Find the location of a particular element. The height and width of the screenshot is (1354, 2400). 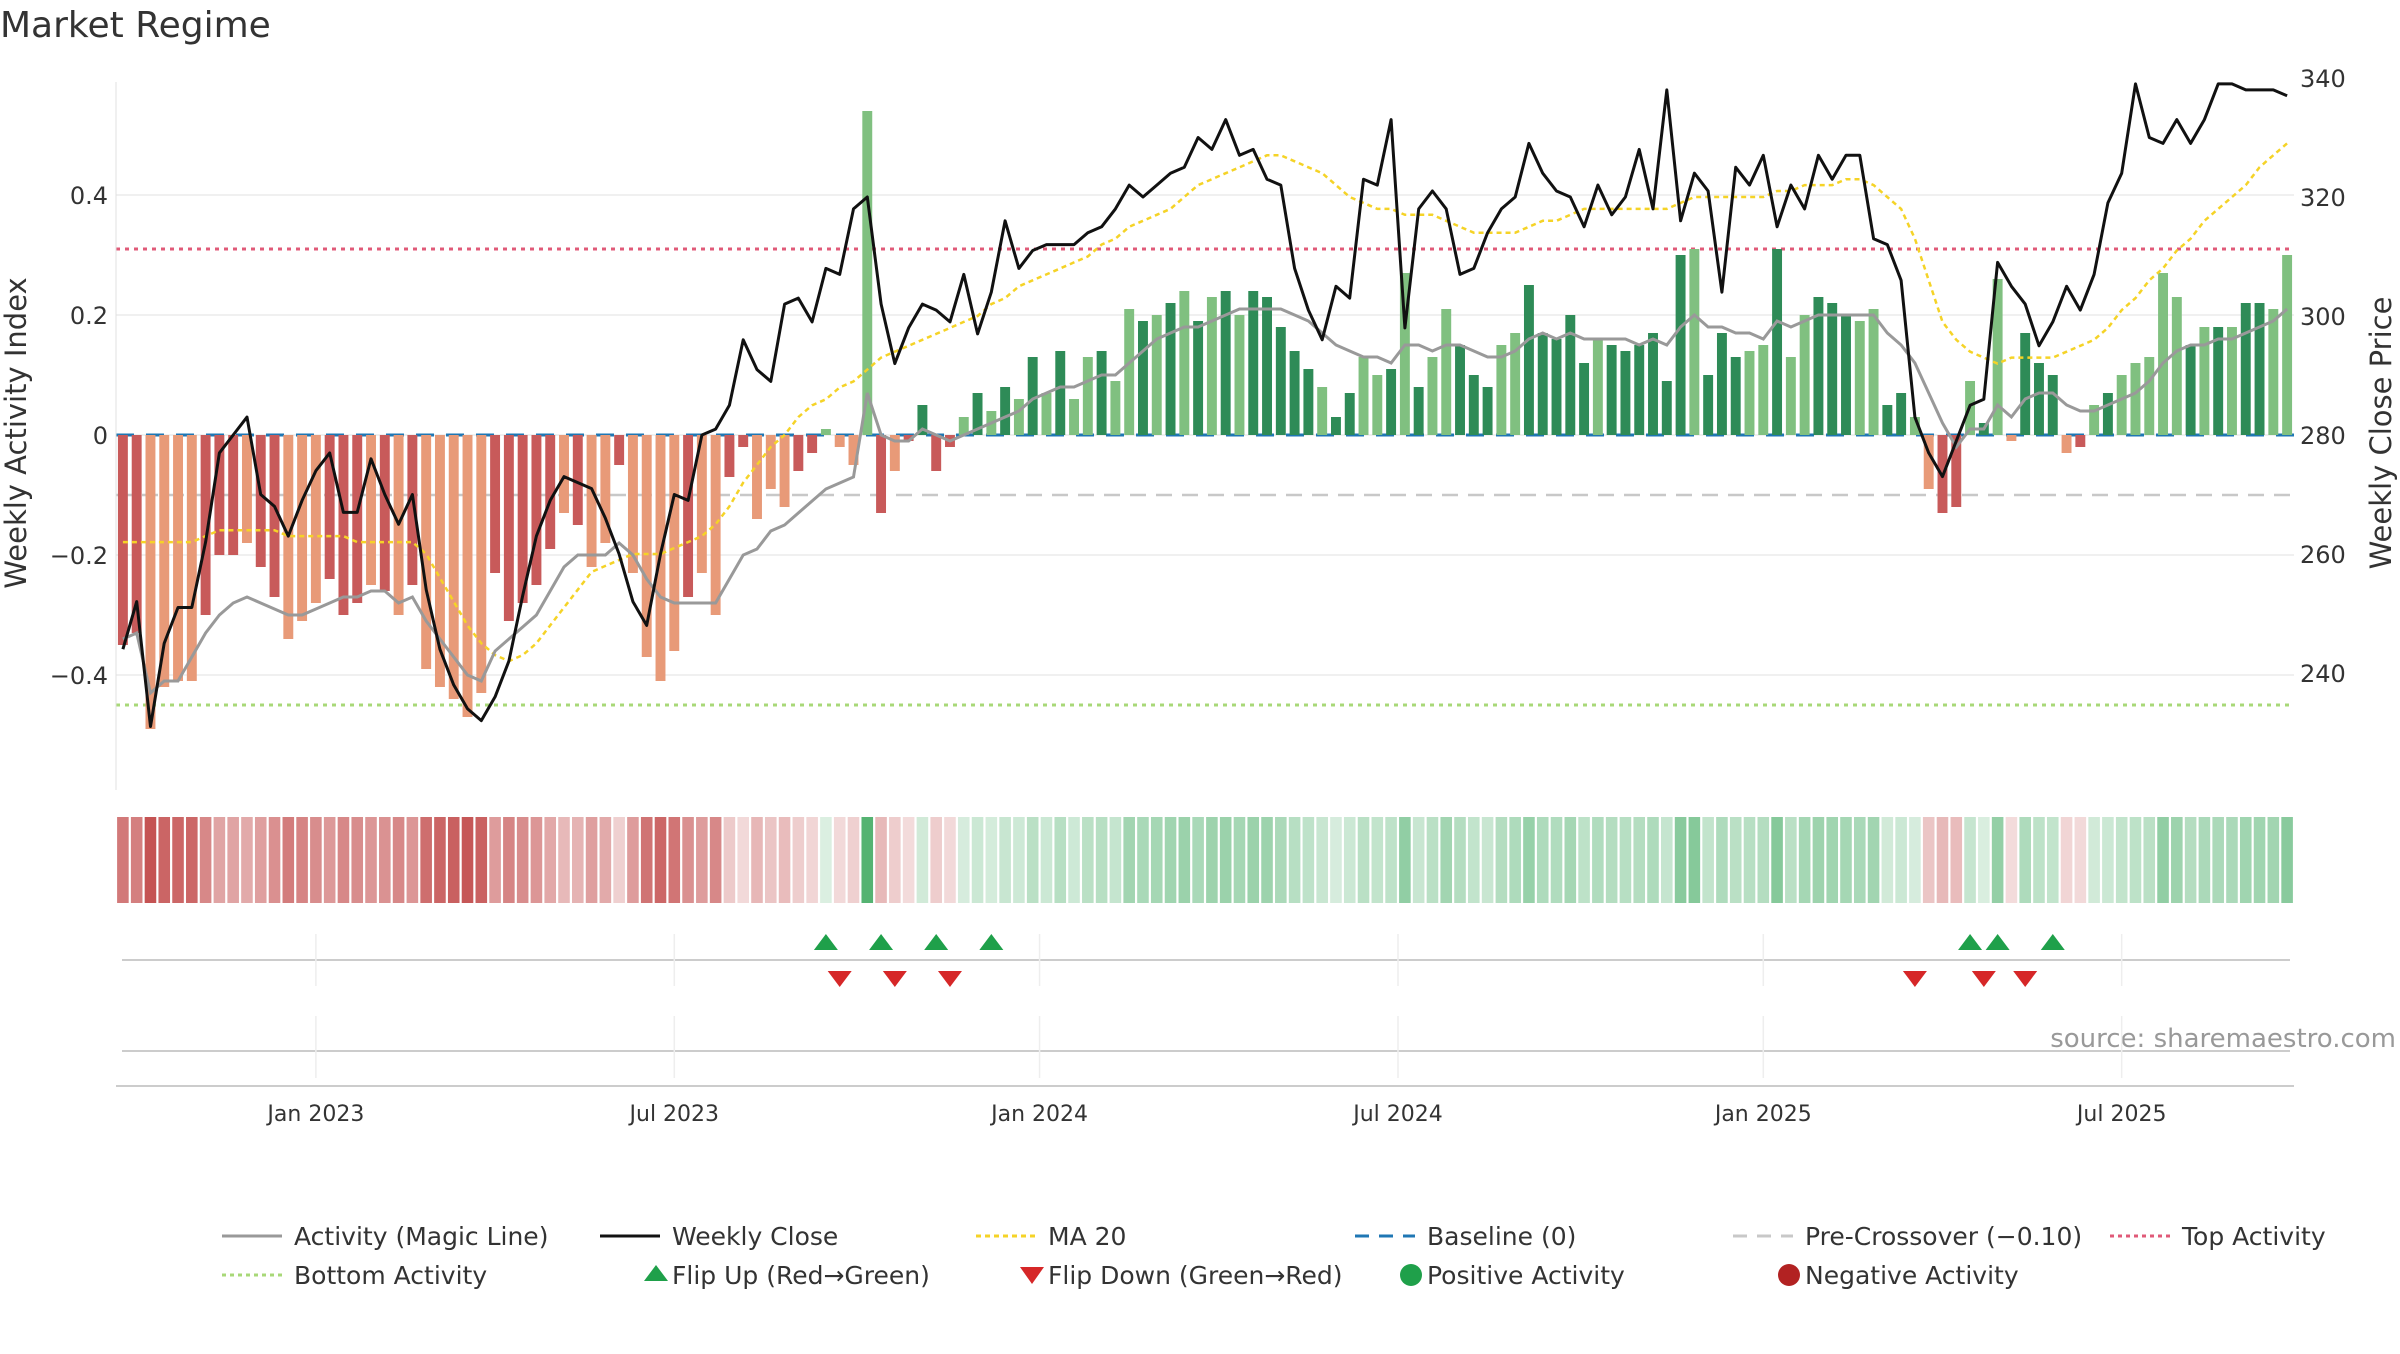

legend-label: Baseline (0) is located at coordinates (1501, 1236).